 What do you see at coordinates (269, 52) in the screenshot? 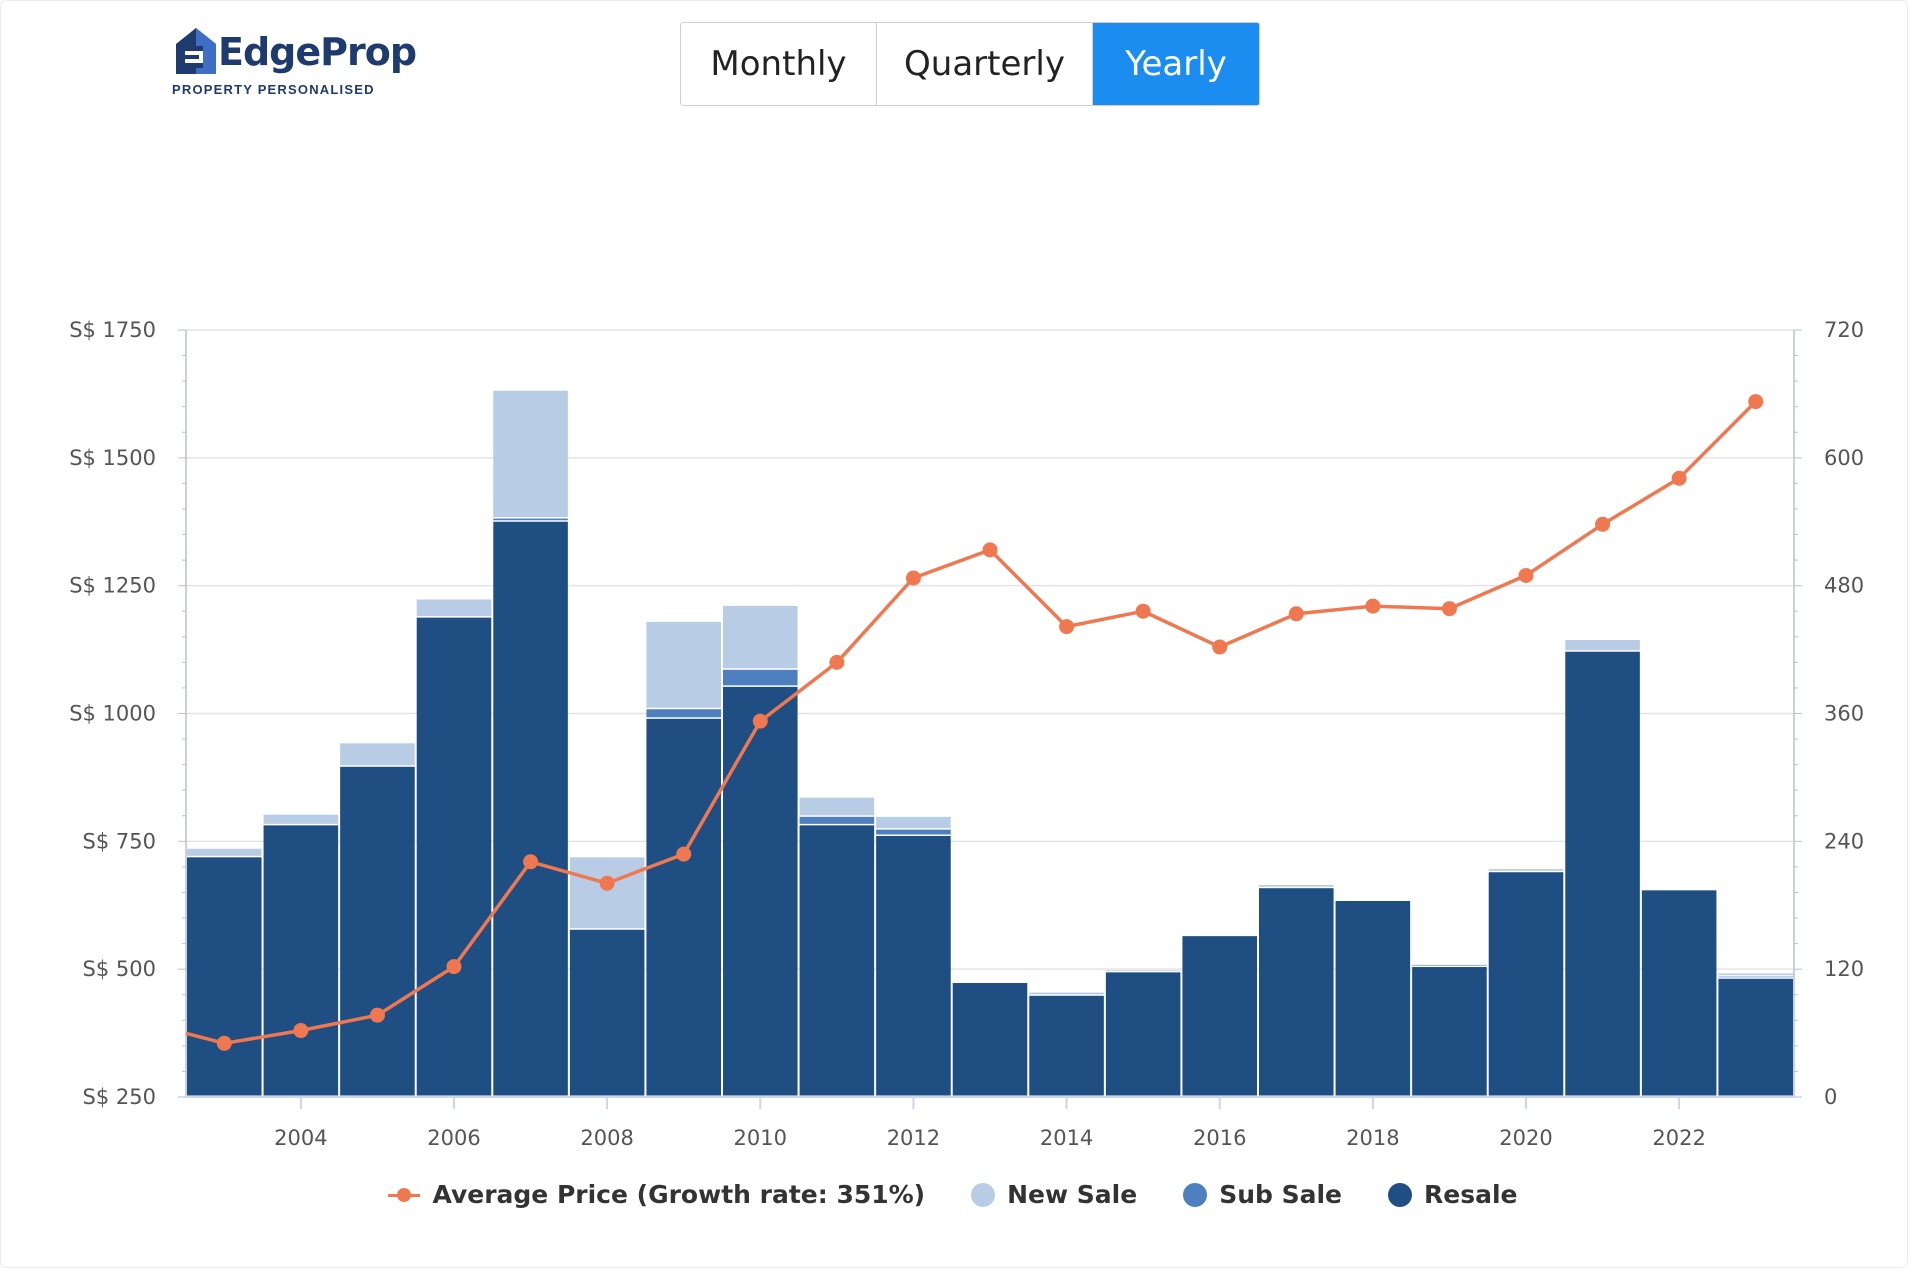
I see `logo-word-prefix: Edge` at bounding box center [269, 52].